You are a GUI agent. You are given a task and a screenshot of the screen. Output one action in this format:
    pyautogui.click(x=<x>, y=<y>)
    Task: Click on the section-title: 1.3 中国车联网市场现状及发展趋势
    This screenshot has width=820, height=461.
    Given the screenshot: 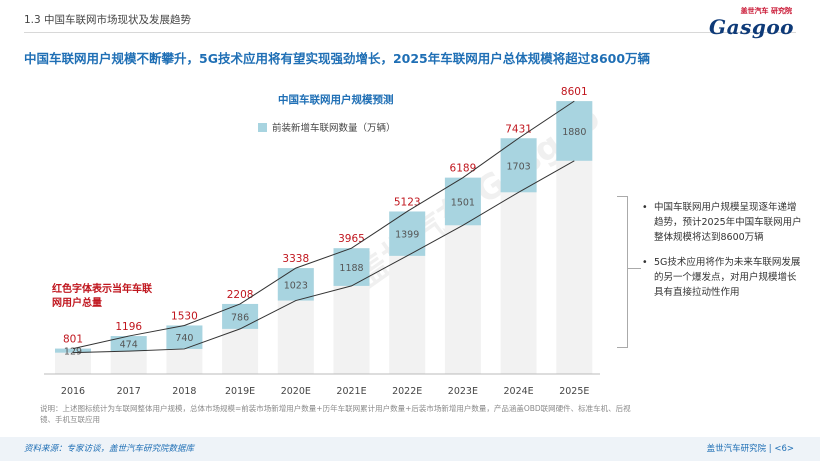 What is the action you would take?
    pyautogui.click(x=108, y=20)
    